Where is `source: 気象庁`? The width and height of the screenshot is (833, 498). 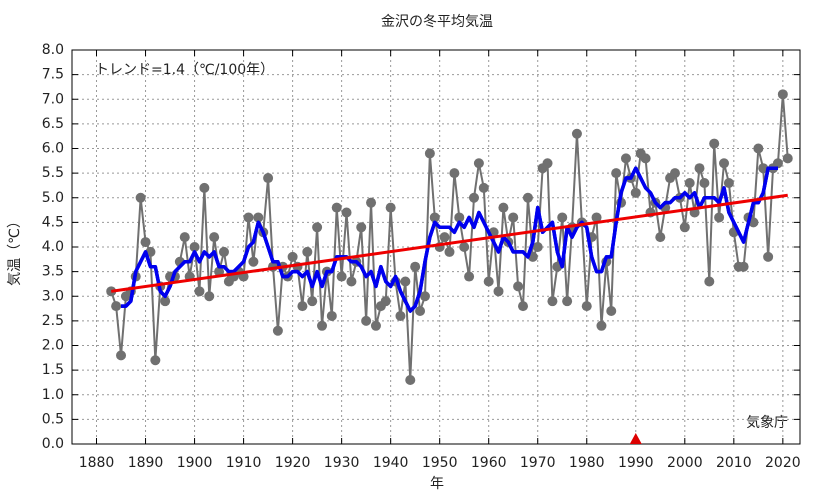 source: 気象庁 is located at coordinates (767, 423).